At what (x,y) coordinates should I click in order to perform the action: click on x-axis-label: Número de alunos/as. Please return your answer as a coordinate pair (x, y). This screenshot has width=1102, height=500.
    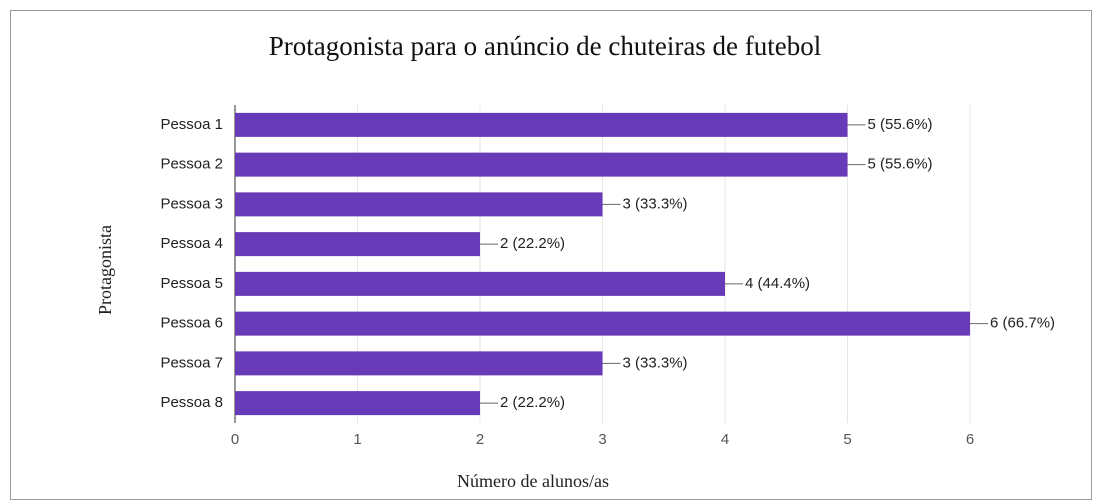
    Looking at the image, I should click on (533, 481).